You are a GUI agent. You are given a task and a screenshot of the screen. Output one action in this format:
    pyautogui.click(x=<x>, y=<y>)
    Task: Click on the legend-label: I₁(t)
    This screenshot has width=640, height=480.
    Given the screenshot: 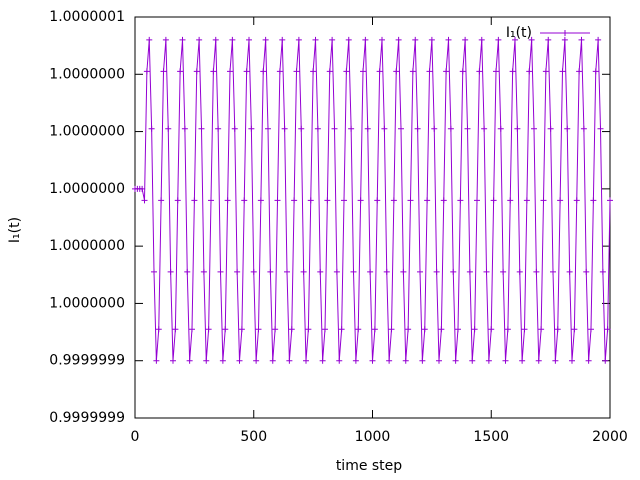 What is the action you would take?
    pyautogui.click(x=519, y=33)
    